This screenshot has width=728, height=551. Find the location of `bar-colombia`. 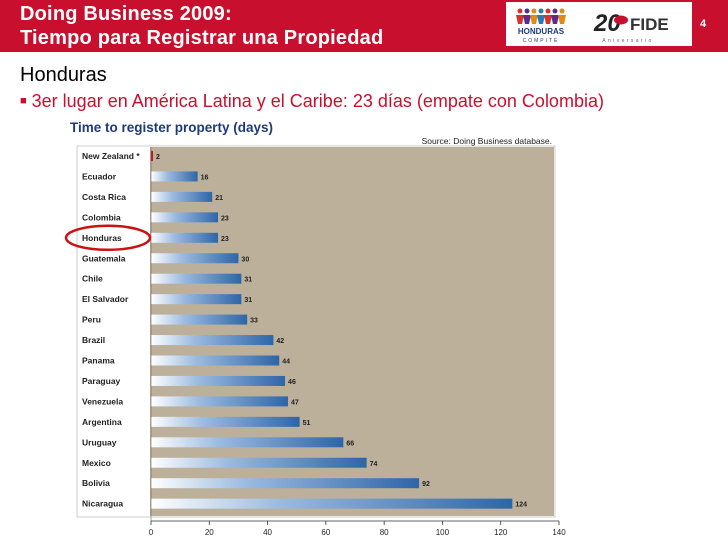

bar-colombia is located at coordinates (185, 217).